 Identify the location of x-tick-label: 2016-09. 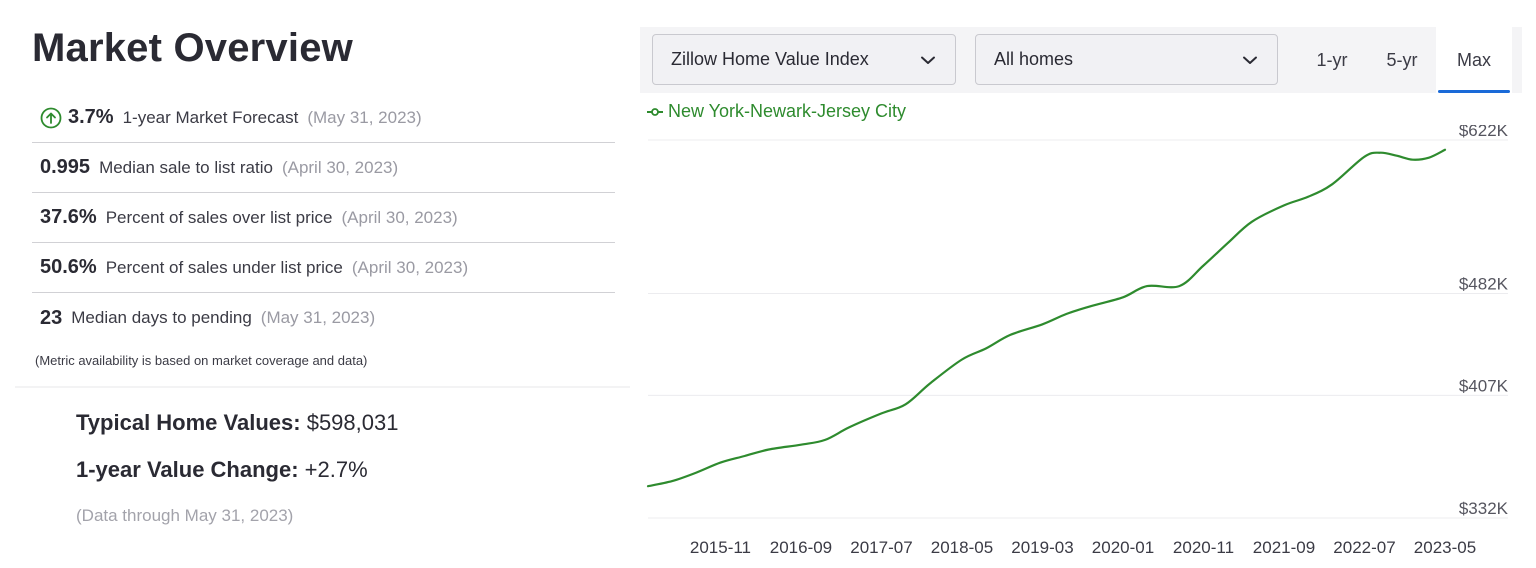
(801, 547).